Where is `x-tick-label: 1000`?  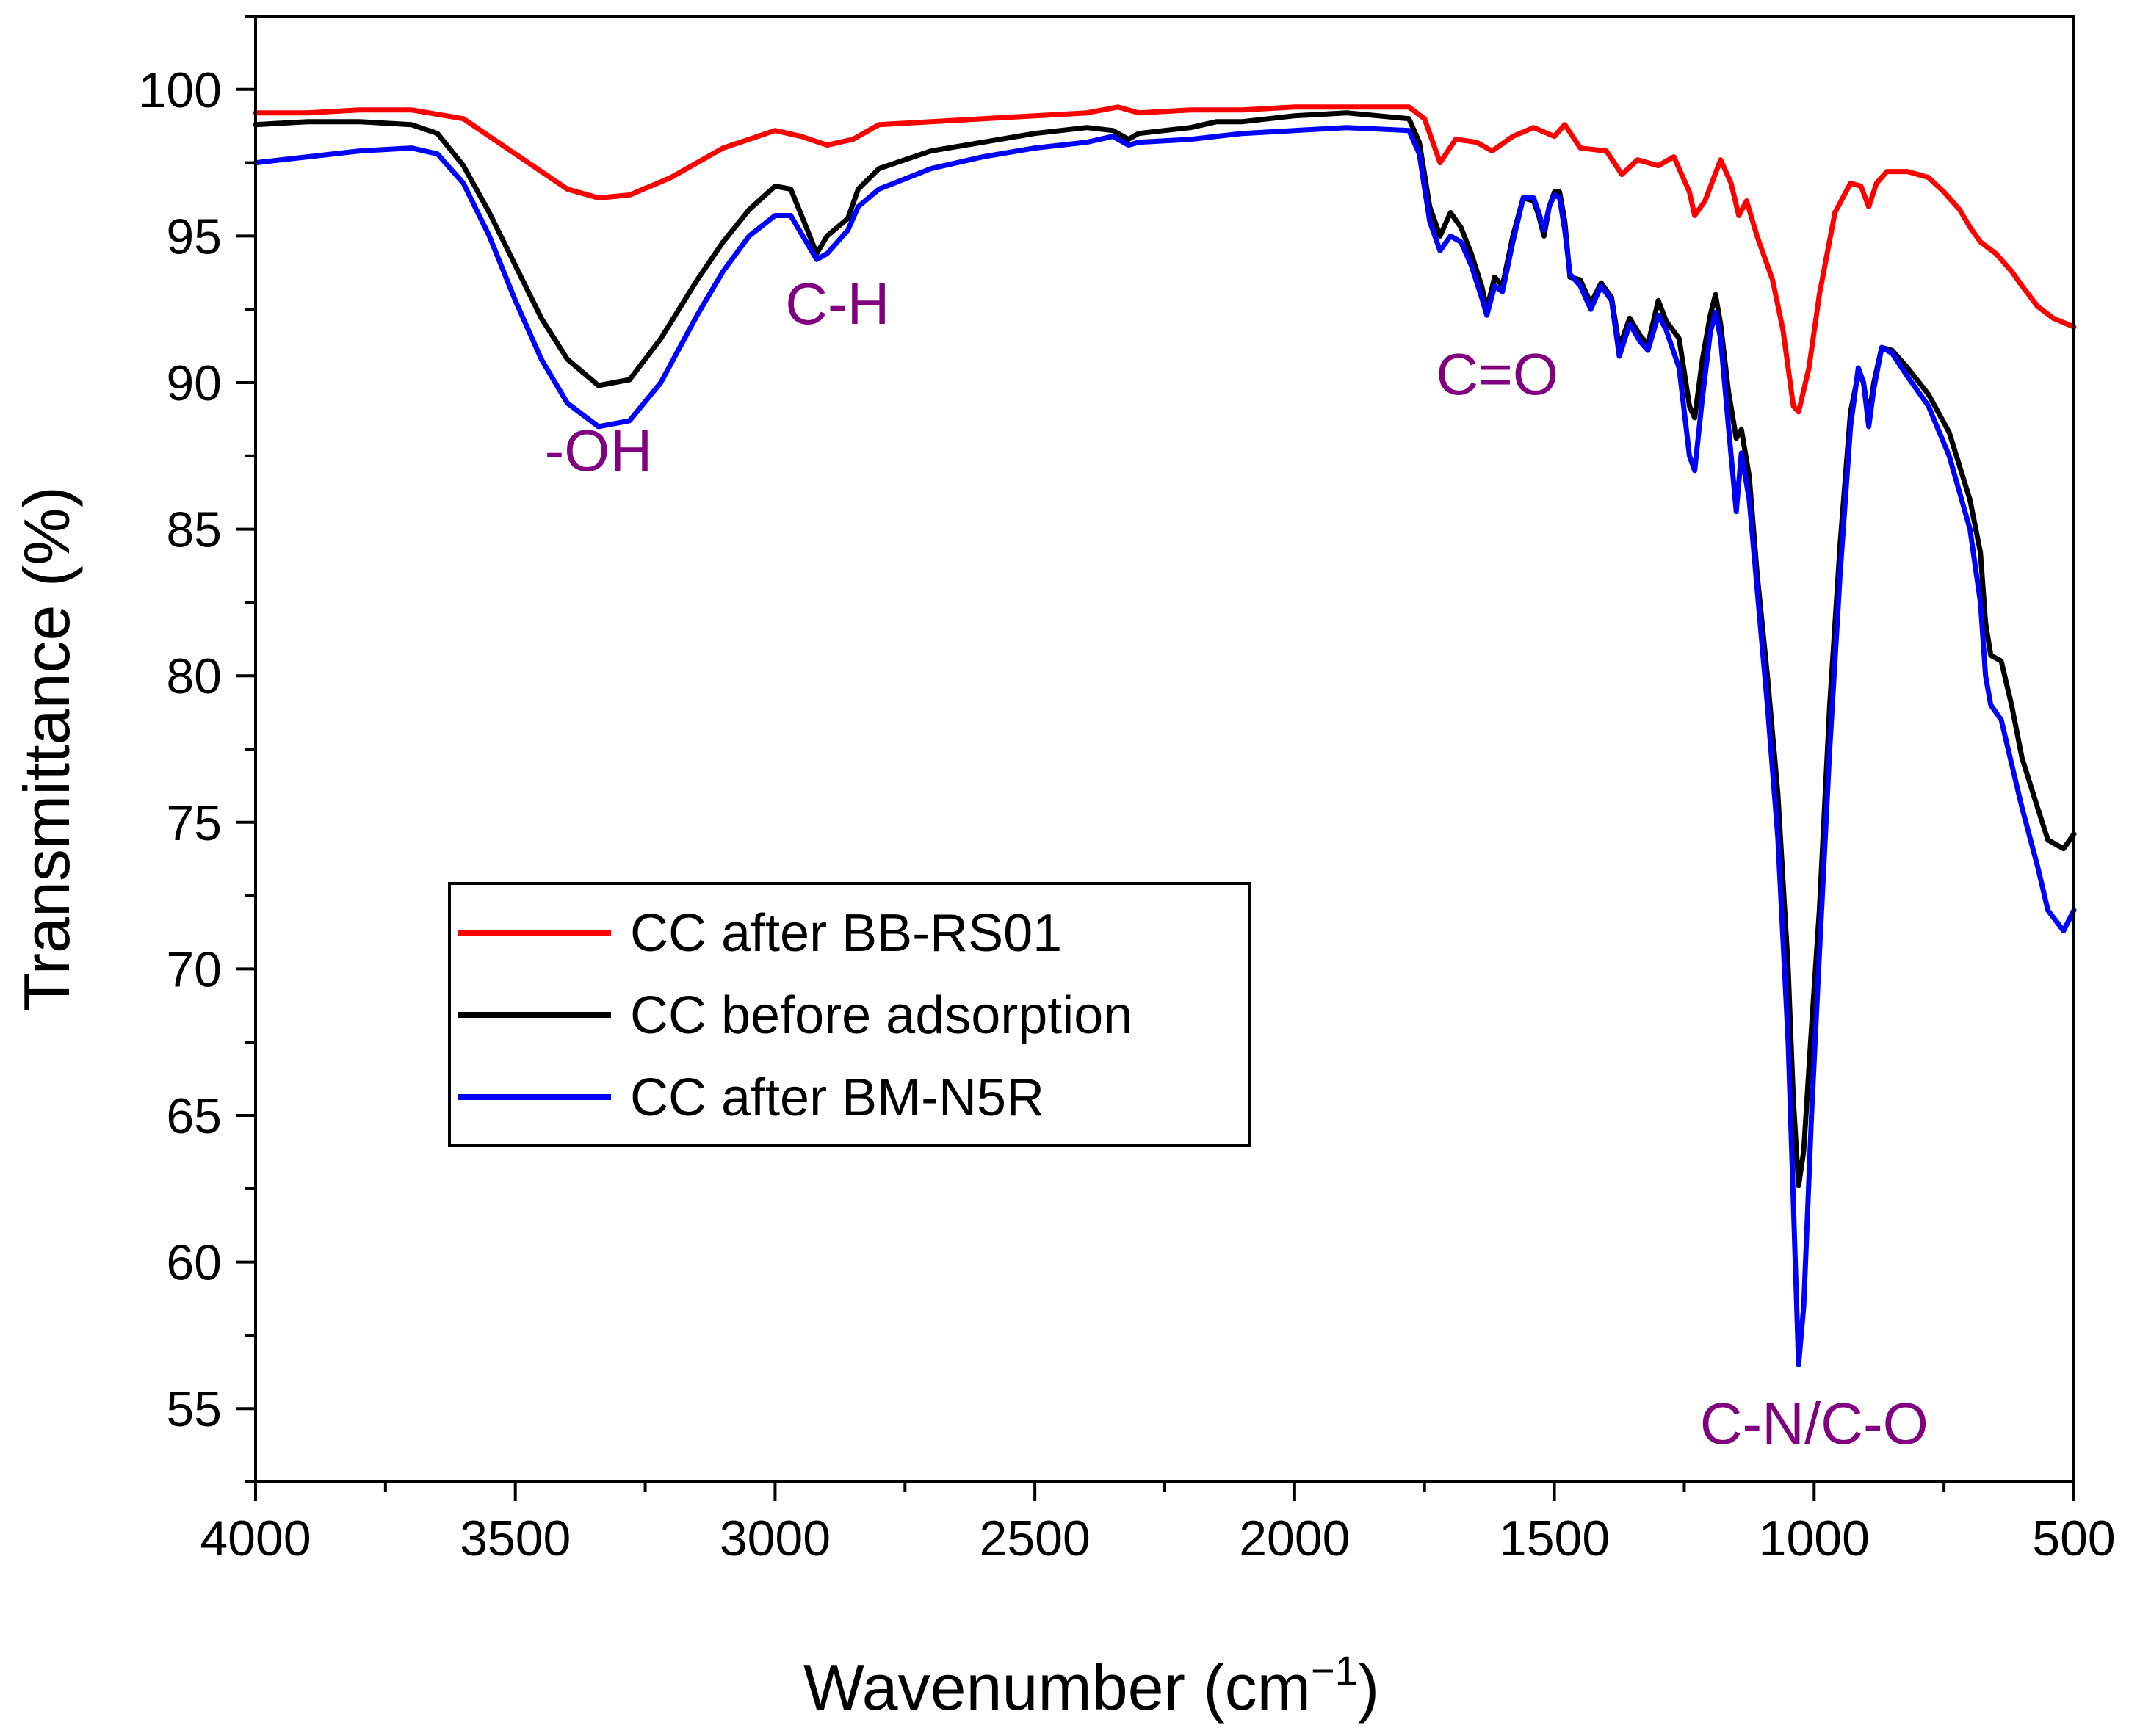 x-tick-label: 1000 is located at coordinates (1814, 1538).